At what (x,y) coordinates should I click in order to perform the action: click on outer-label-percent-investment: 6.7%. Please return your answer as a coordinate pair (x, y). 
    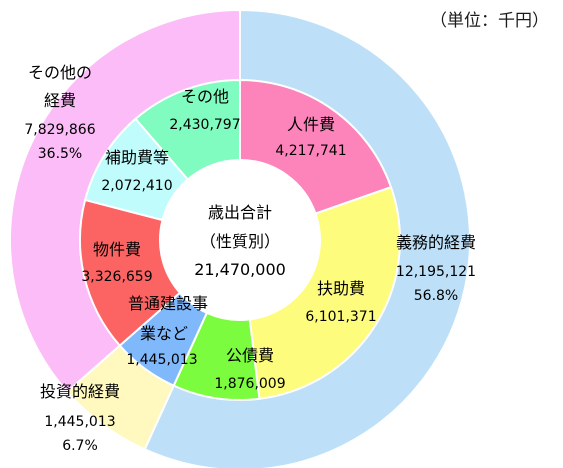
    Looking at the image, I should click on (80, 446).